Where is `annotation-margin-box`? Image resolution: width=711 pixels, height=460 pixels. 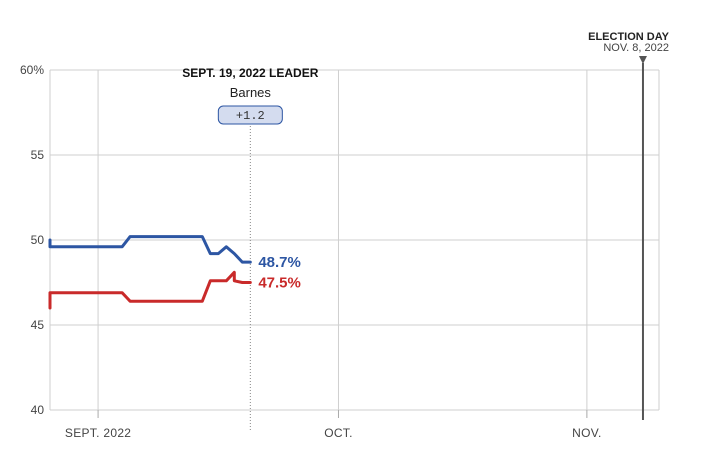 annotation-margin-box is located at coordinates (250, 115).